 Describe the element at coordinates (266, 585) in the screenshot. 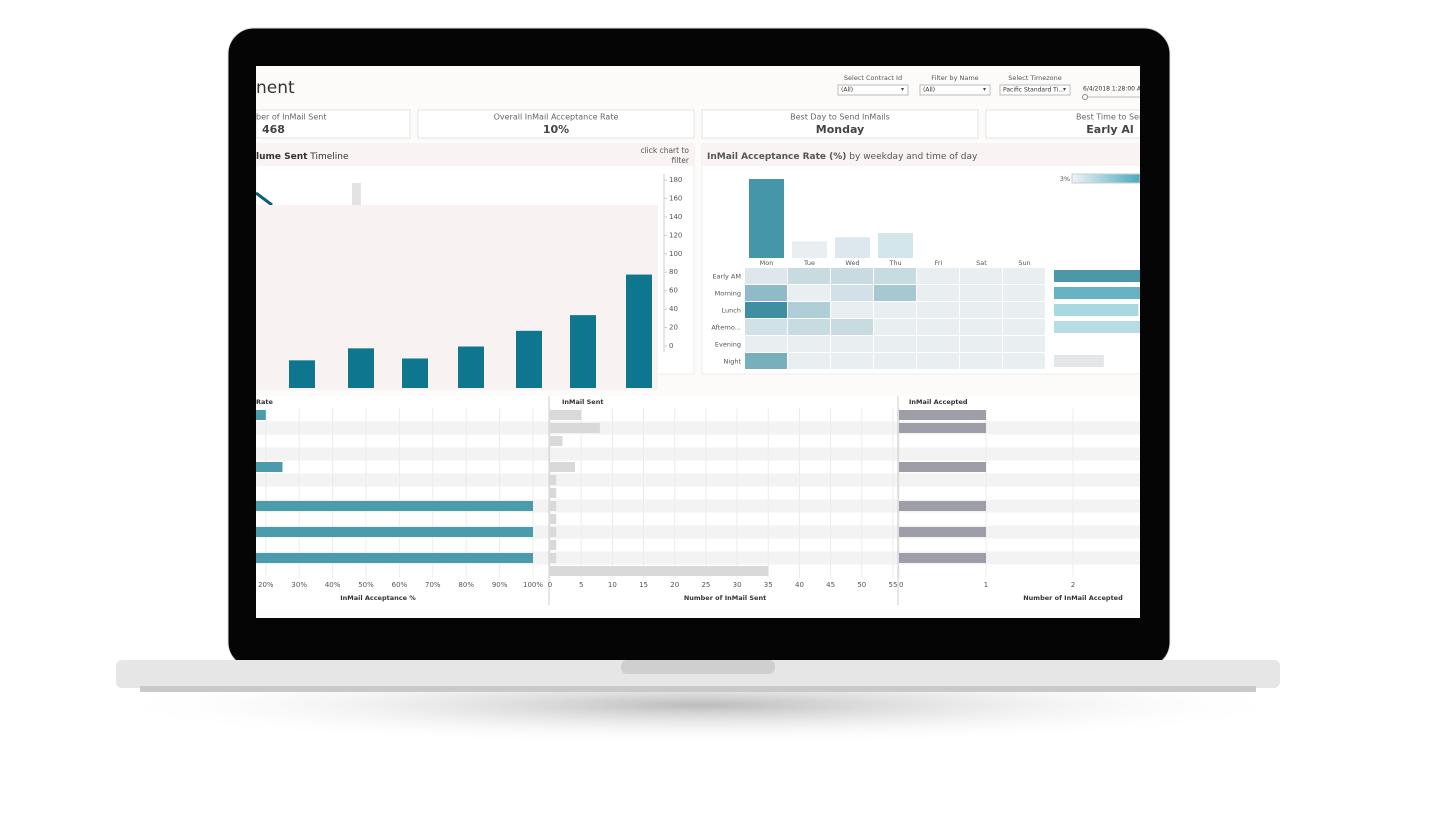

I see `x-tick-label: 20%` at that location.